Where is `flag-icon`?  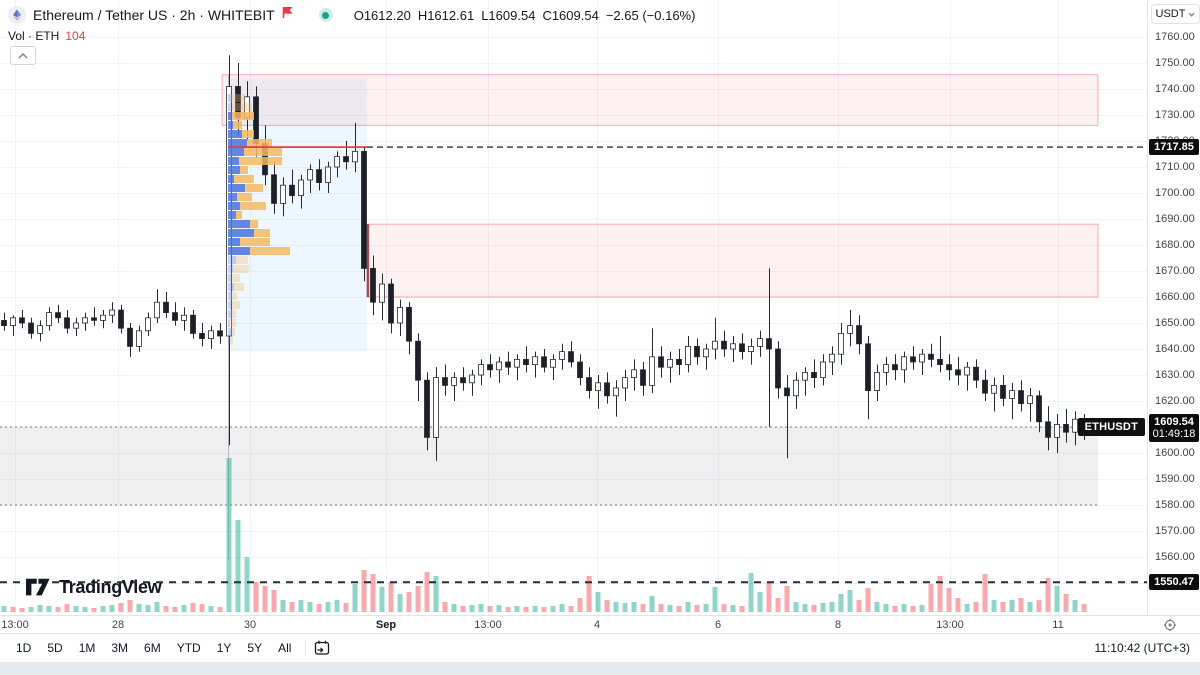 flag-icon is located at coordinates (288, 15).